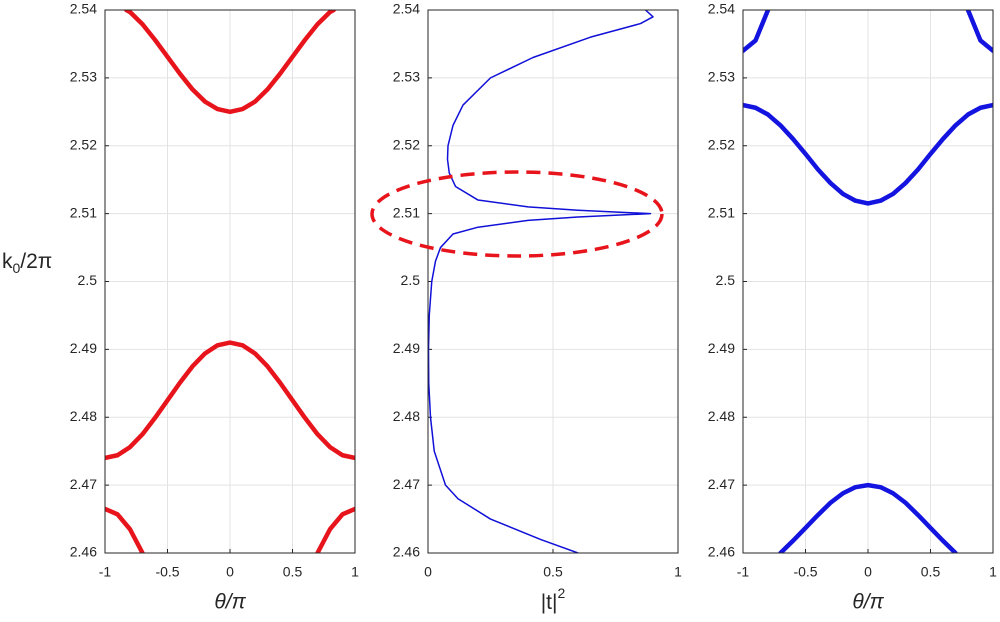  I want to click on x-axis-label-sup: 2, so click(561, 593).